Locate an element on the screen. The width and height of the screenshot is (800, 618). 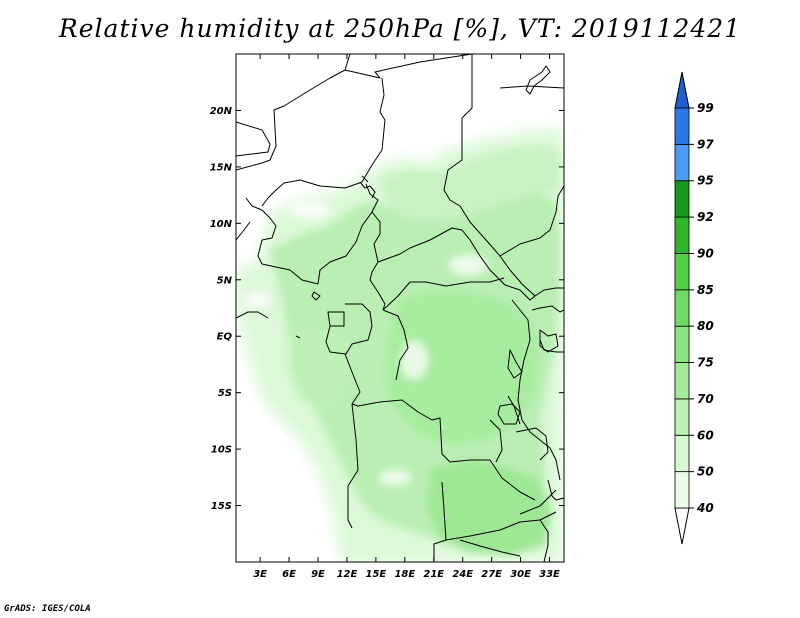
colorbar-top-arrow is located at coordinates (682, 90).